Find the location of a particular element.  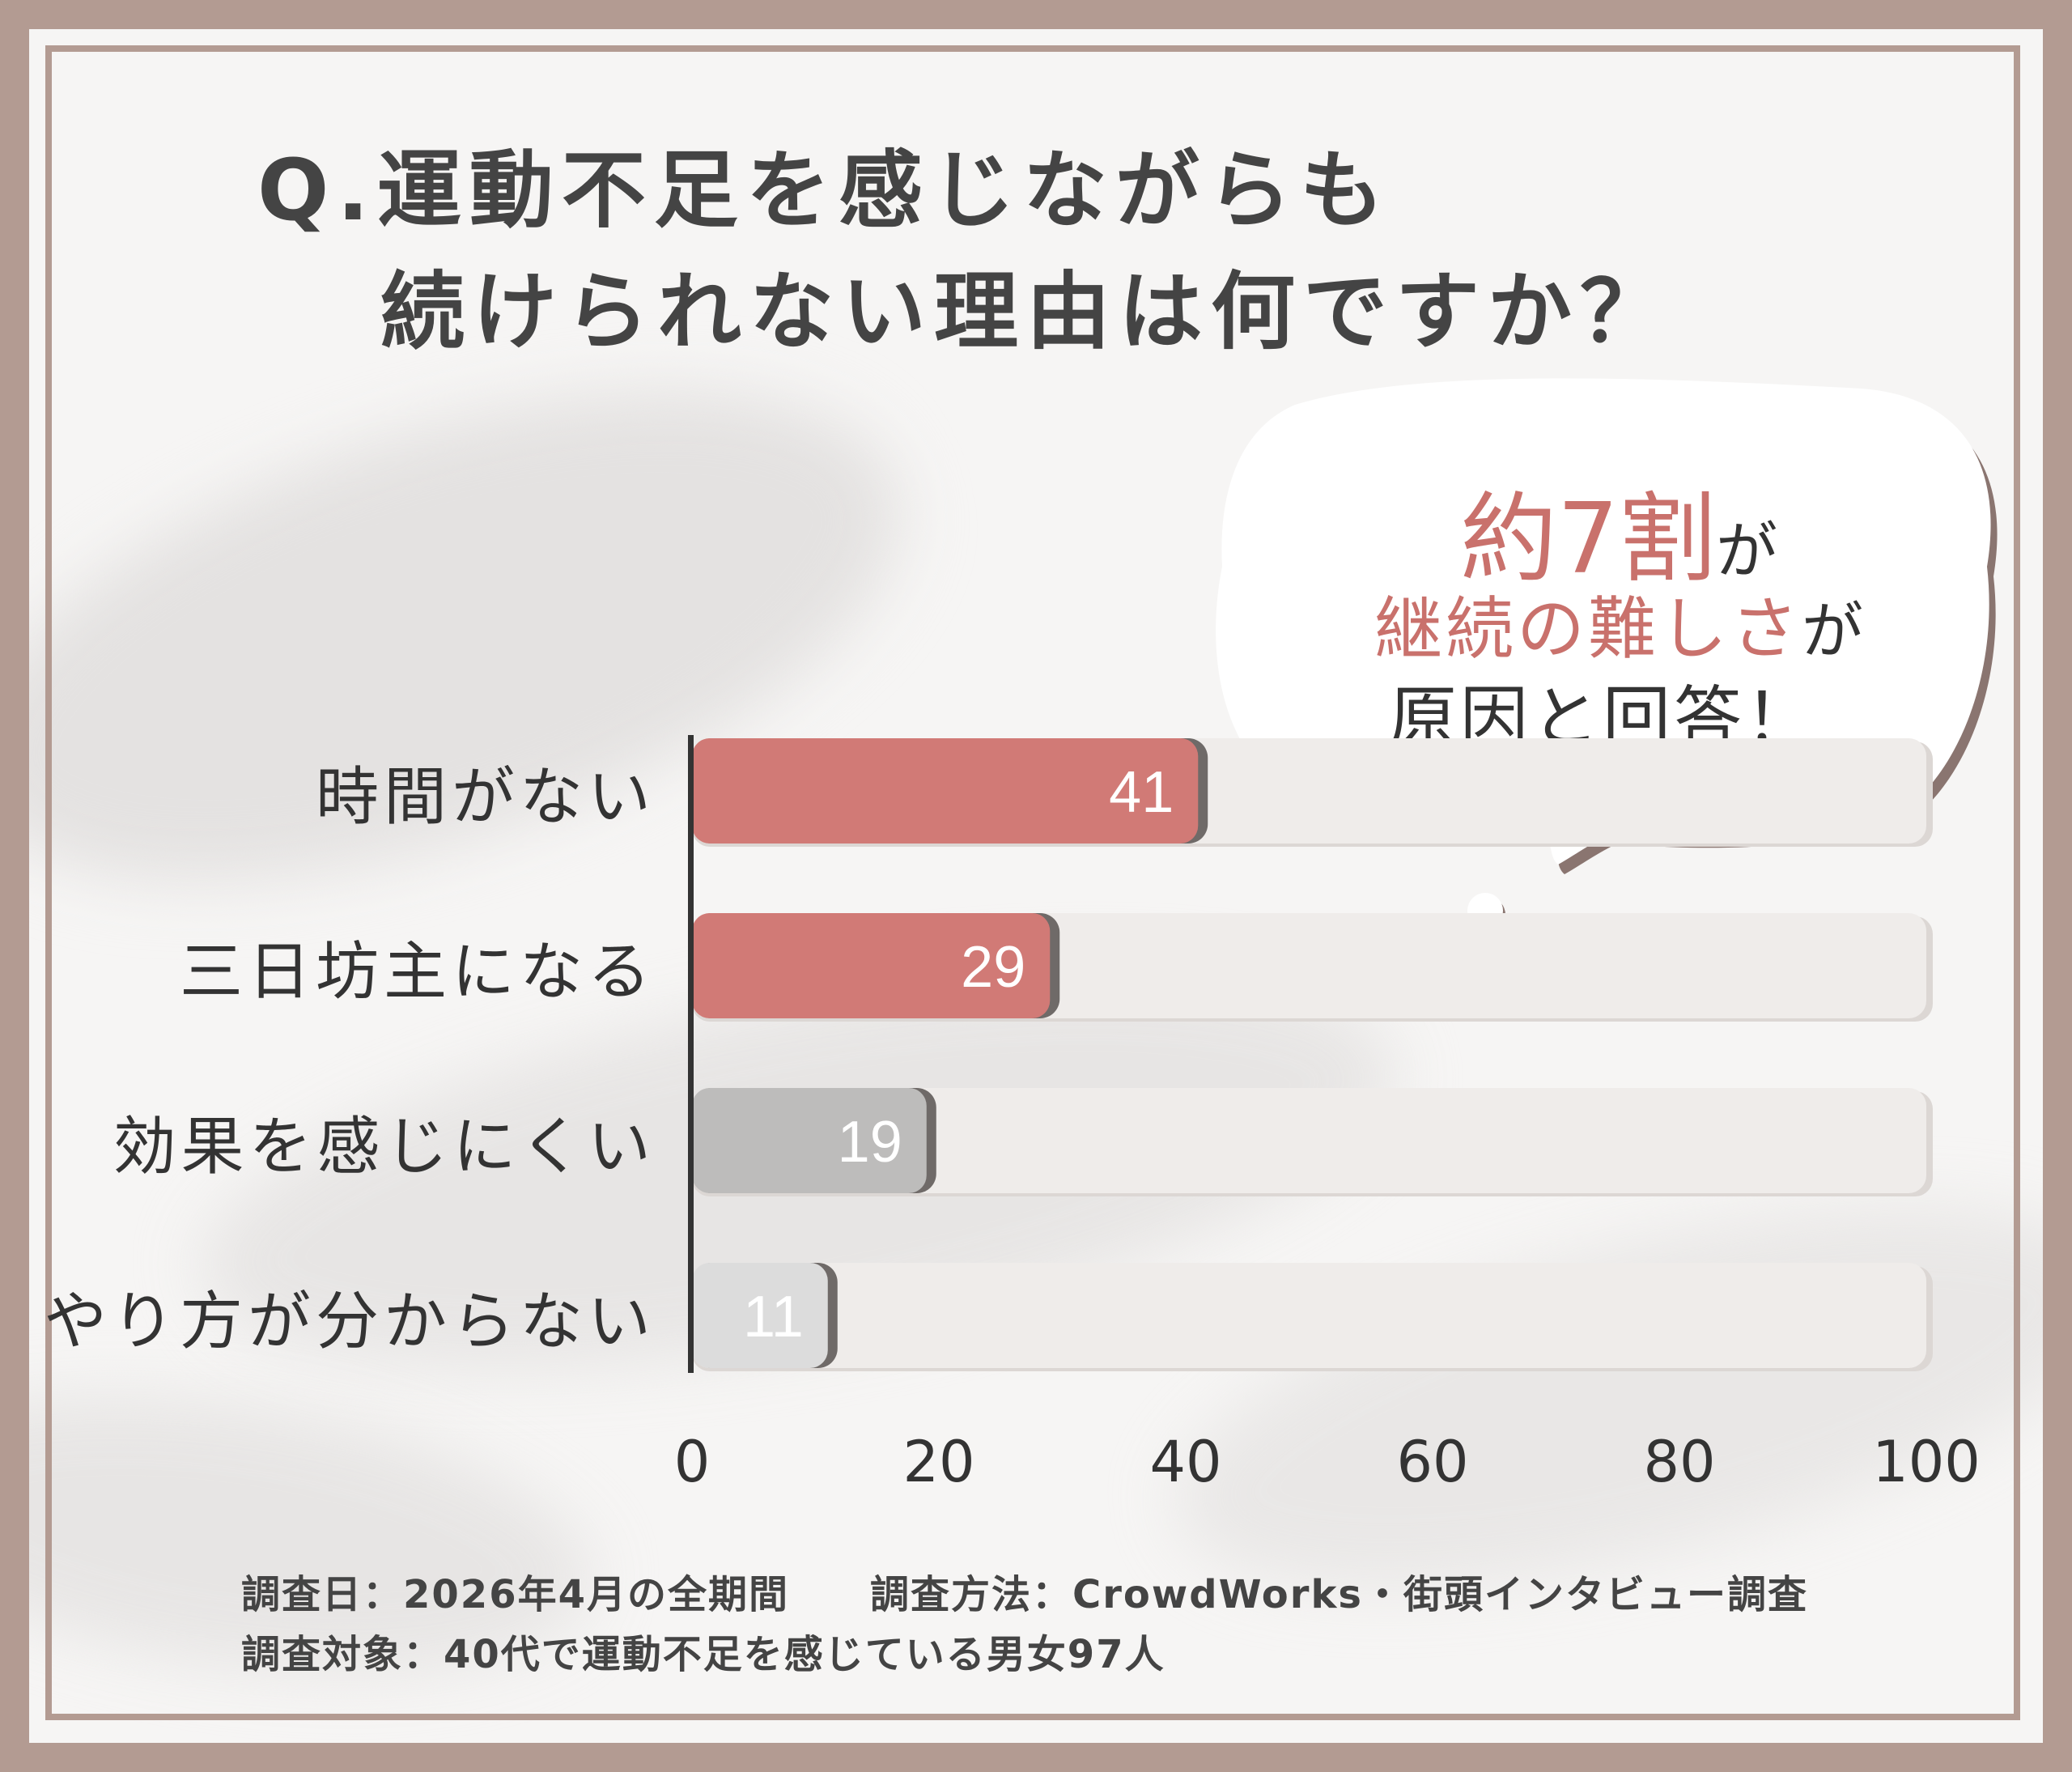

category-label: 三日坊主になる is located at coordinates (417, 973).